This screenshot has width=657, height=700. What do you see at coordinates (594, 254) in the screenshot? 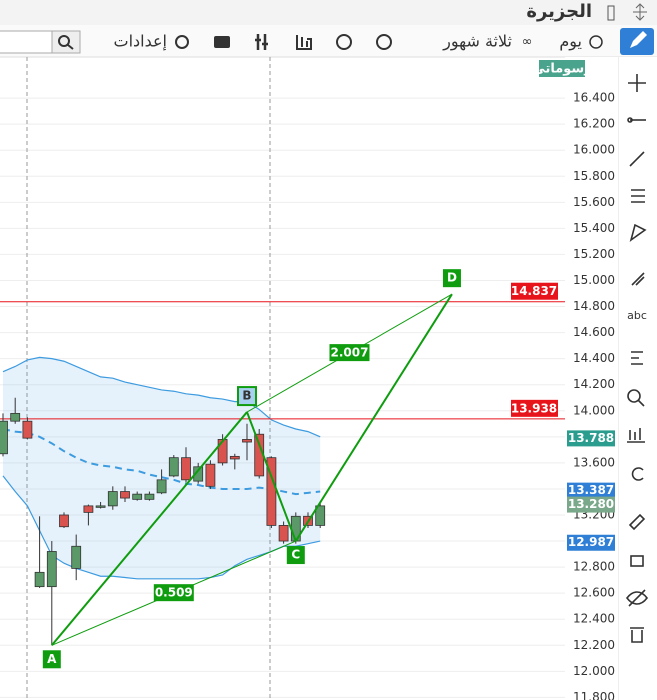
I see `y-tick-label: 15.200` at bounding box center [594, 254].